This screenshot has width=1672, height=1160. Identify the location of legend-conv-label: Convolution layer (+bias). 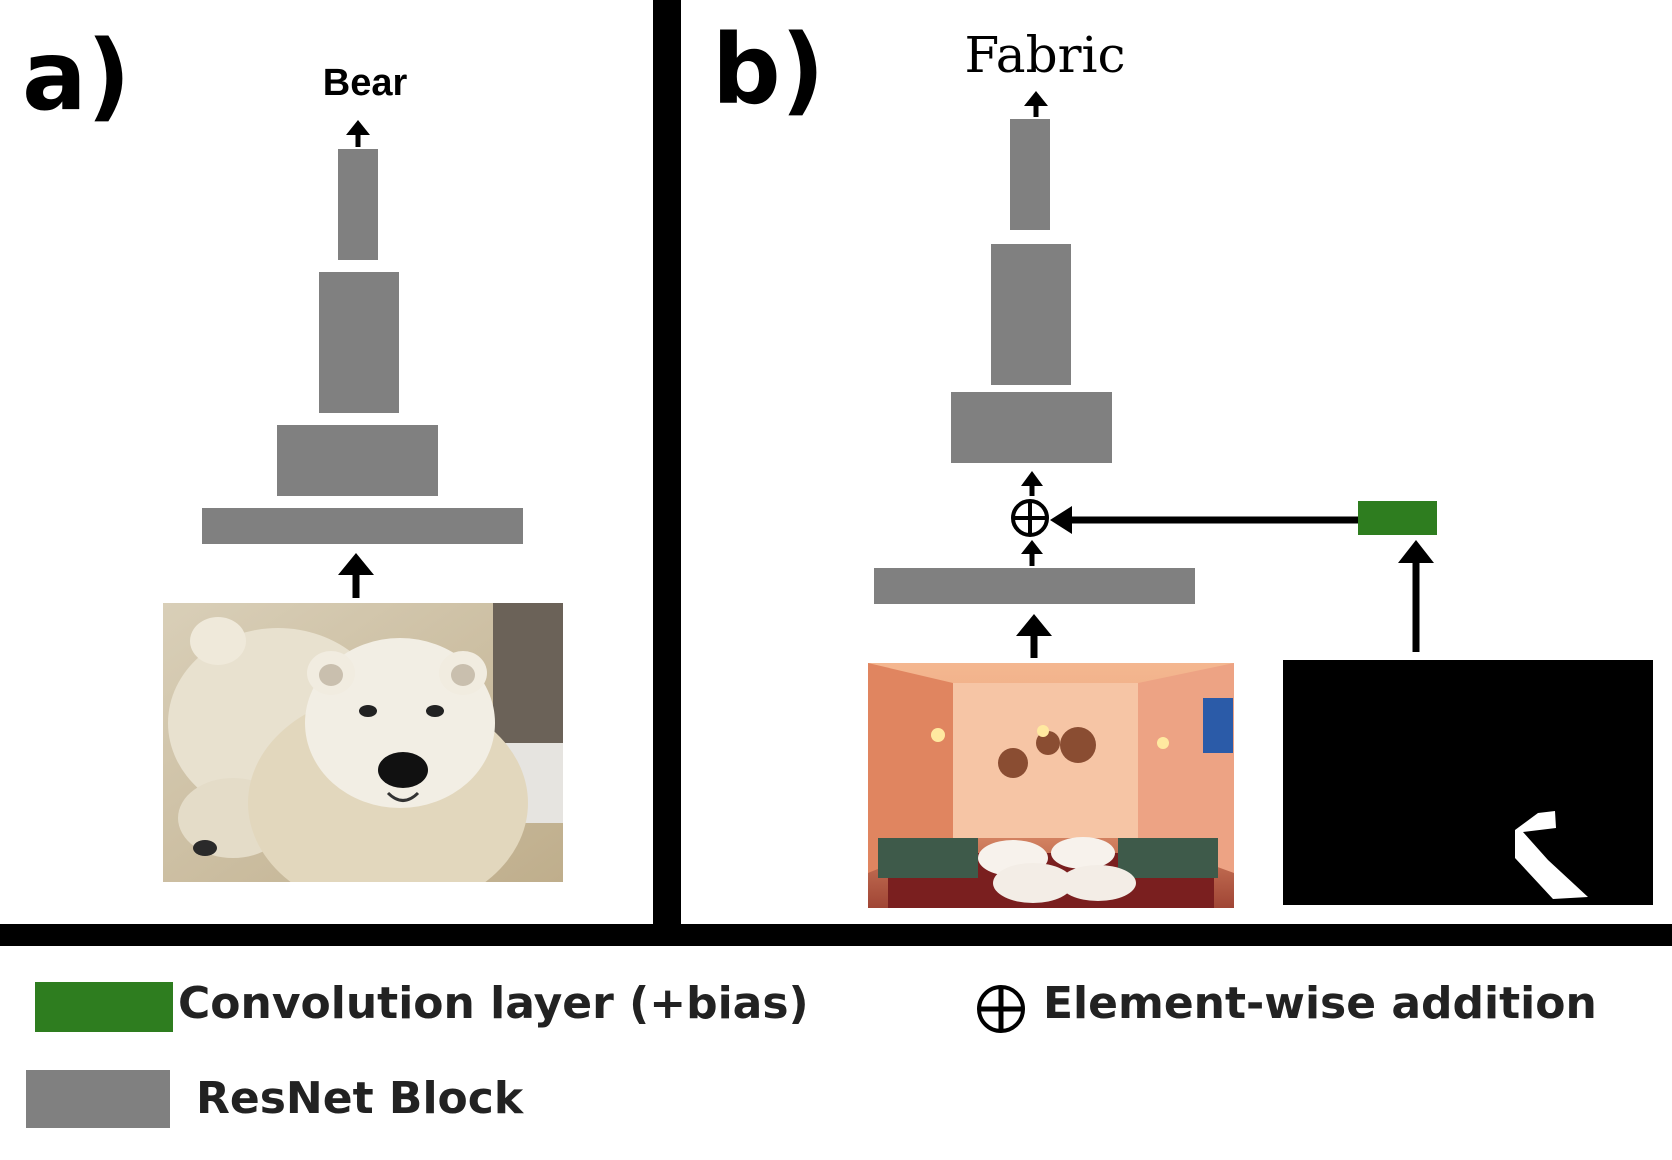
(493, 1003).